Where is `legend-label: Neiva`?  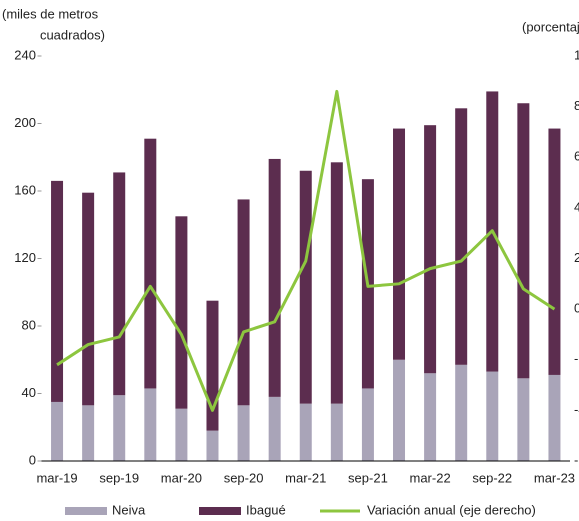 legend-label: Neiva is located at coordinates (129, 509).